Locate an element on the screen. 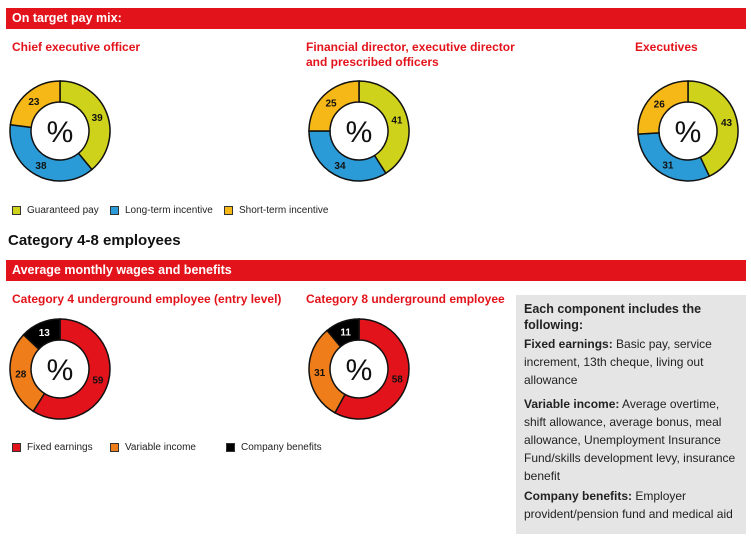 Image resolution: width=751 pixels, height=538 pixels. chart-title-ceo: Chief executive officer is located at coordinates (76, 47).